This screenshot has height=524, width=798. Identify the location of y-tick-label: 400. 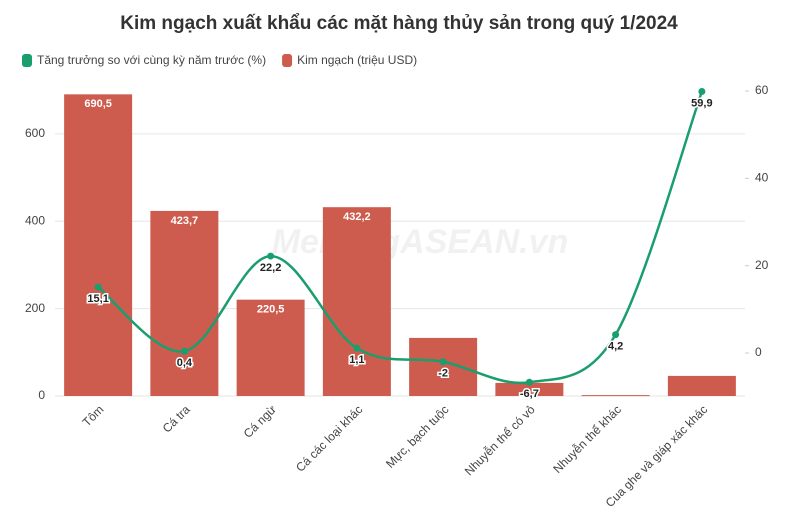
(35, 220).